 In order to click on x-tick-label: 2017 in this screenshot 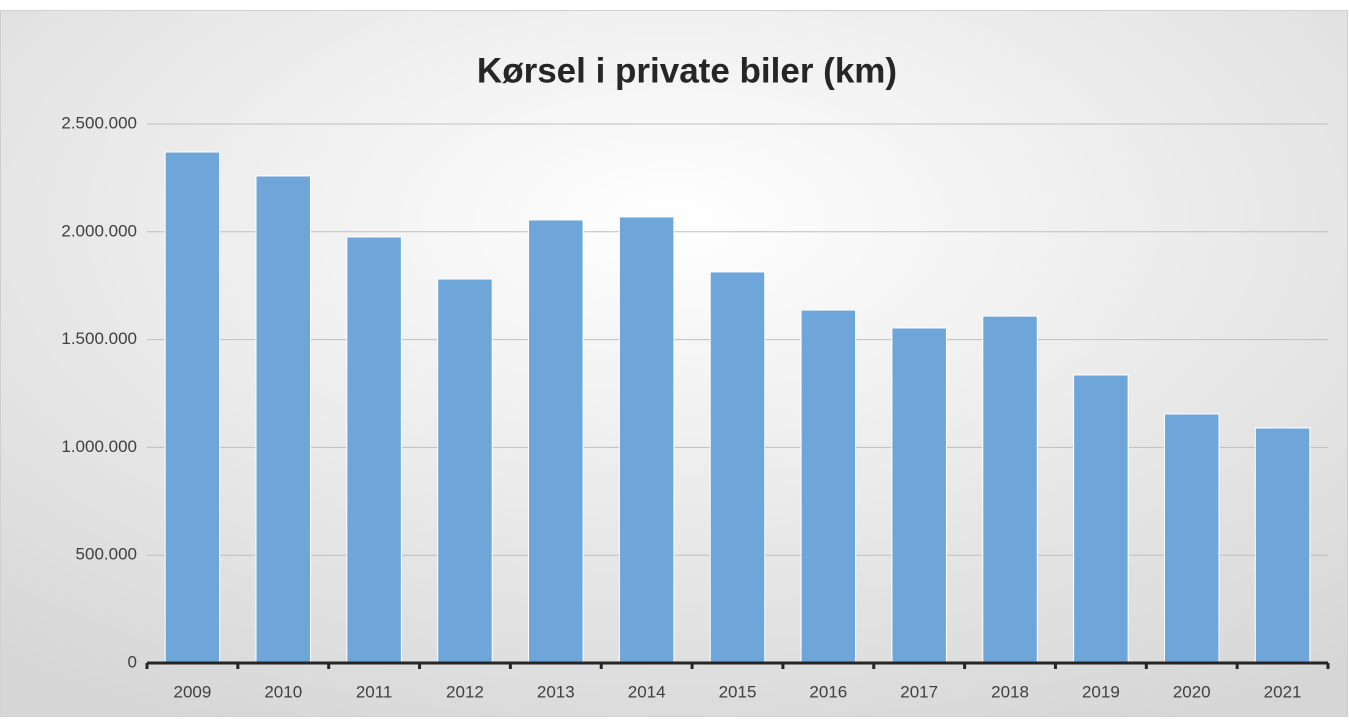, I will do `click(919, 691)`.